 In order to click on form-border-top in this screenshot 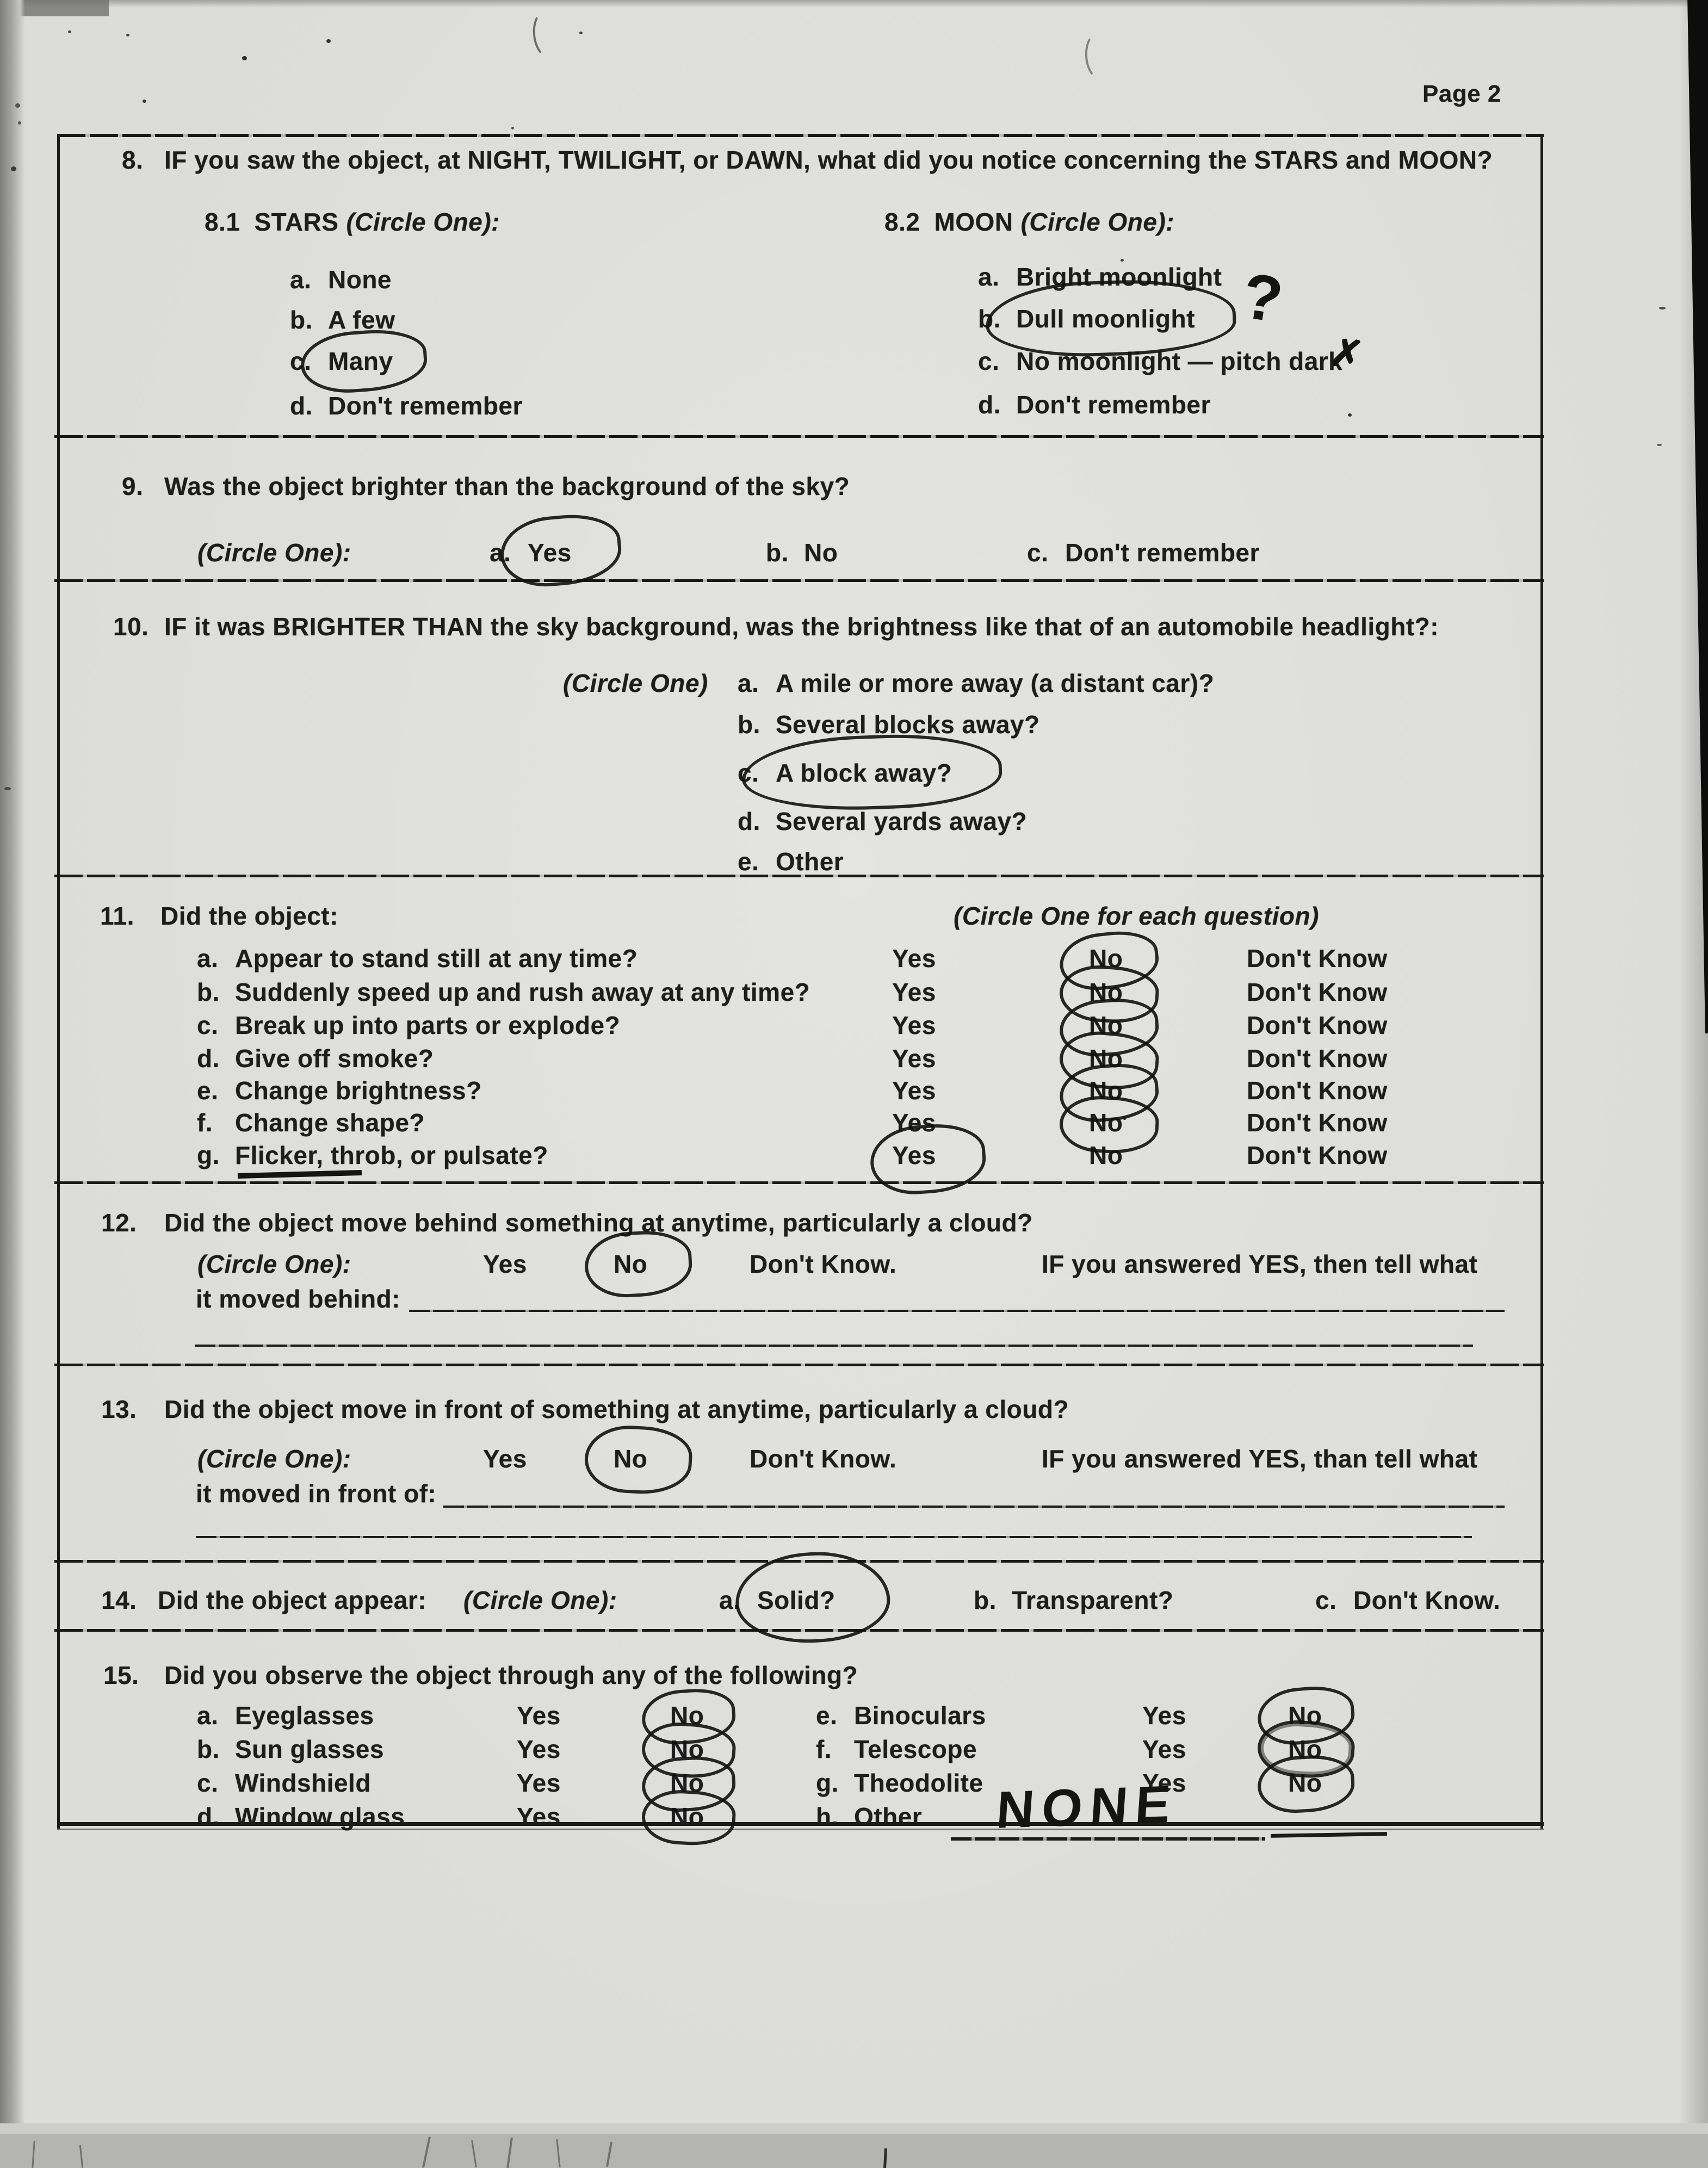, I will do `click(801, 135)`.